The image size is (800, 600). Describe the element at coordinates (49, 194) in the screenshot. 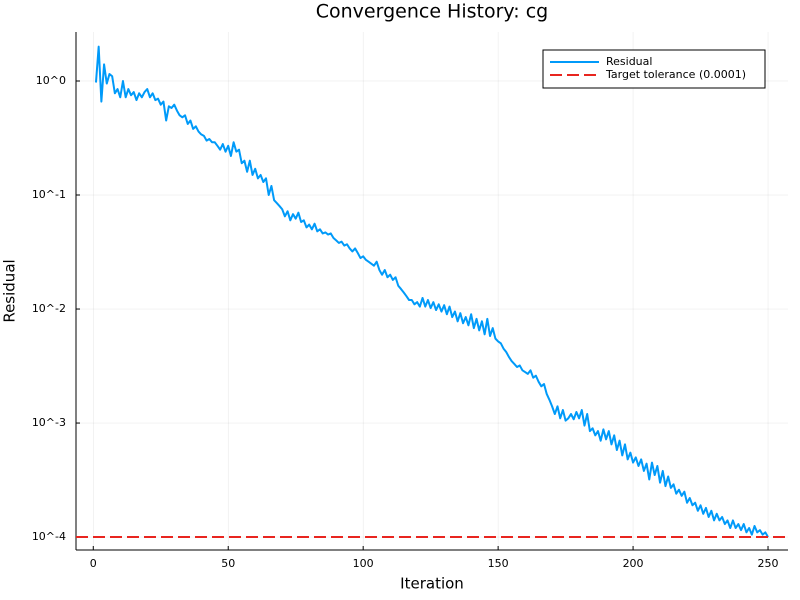

I see `y-tick-label: 10^-1` at that location.